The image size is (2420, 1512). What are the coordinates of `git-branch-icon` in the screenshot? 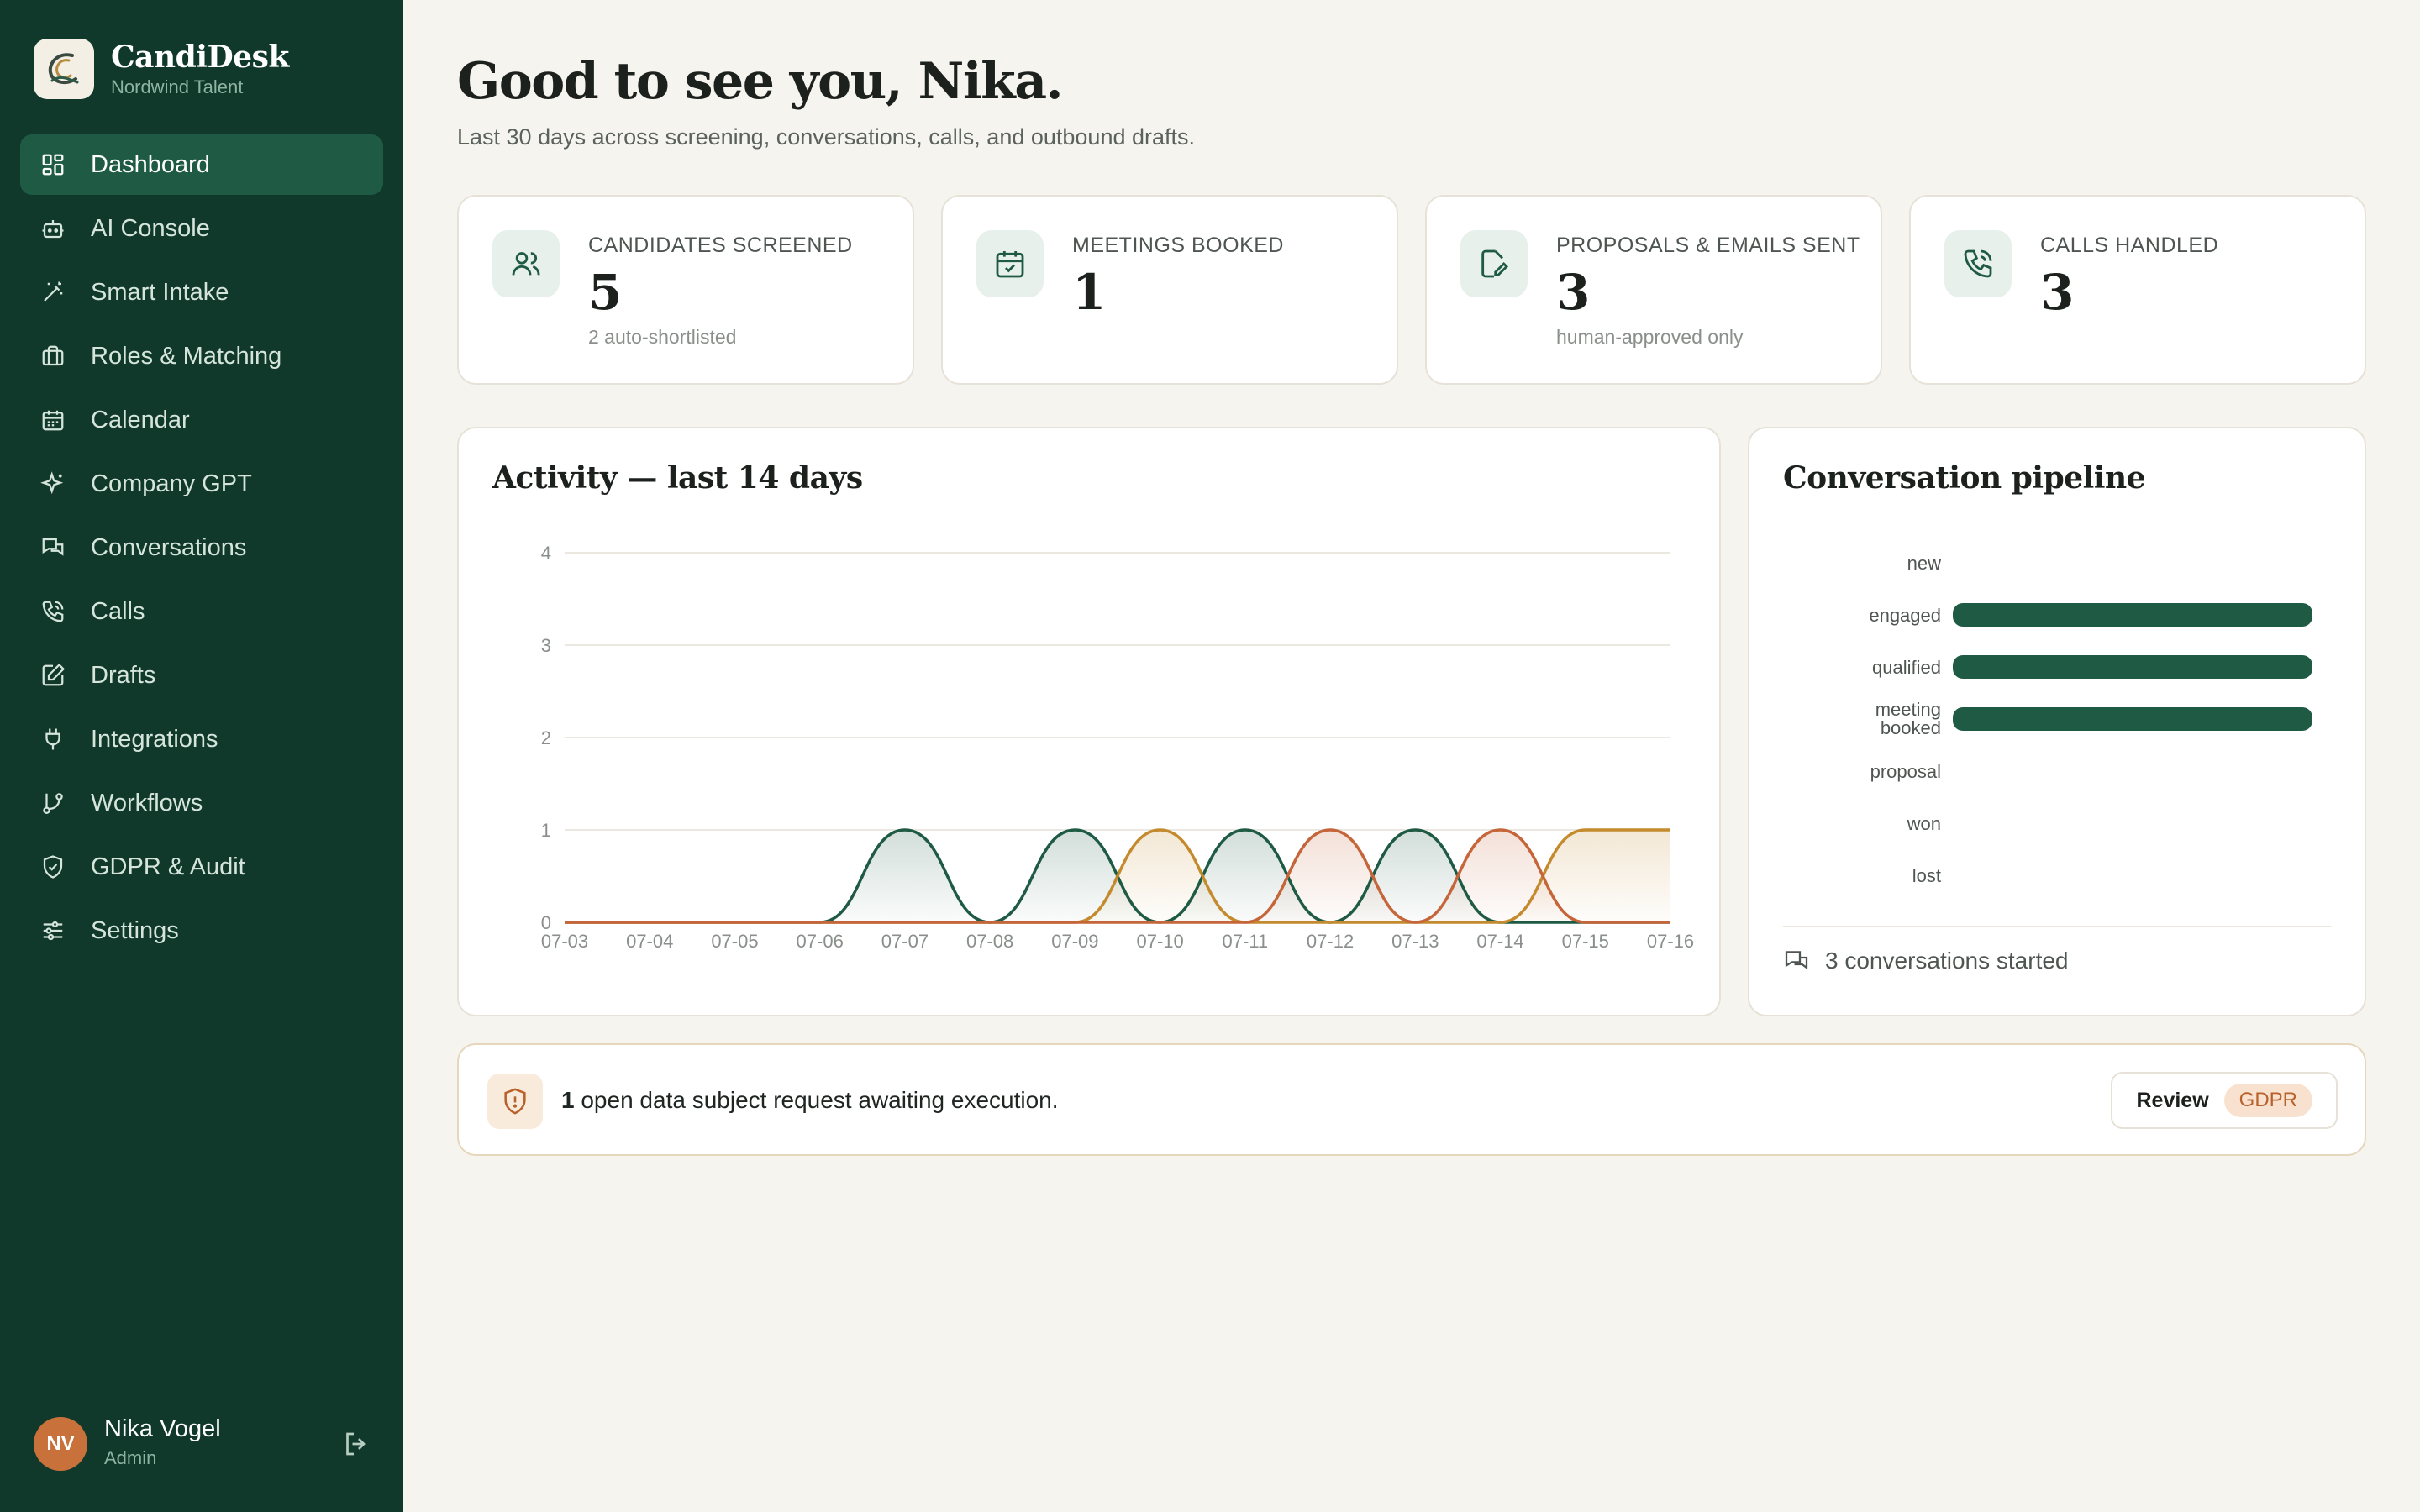 It's located at (53, 803).